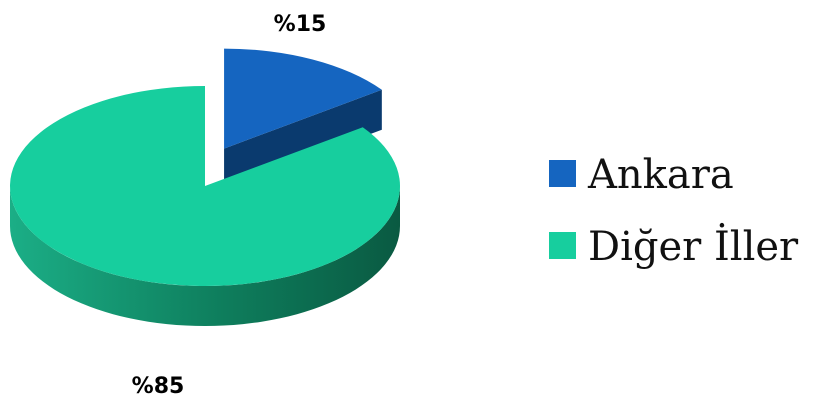 The height and width of the screenshot is (408, 816). I want to click on legend-label-diger-iller: Diğer İller, so click(693, 246).